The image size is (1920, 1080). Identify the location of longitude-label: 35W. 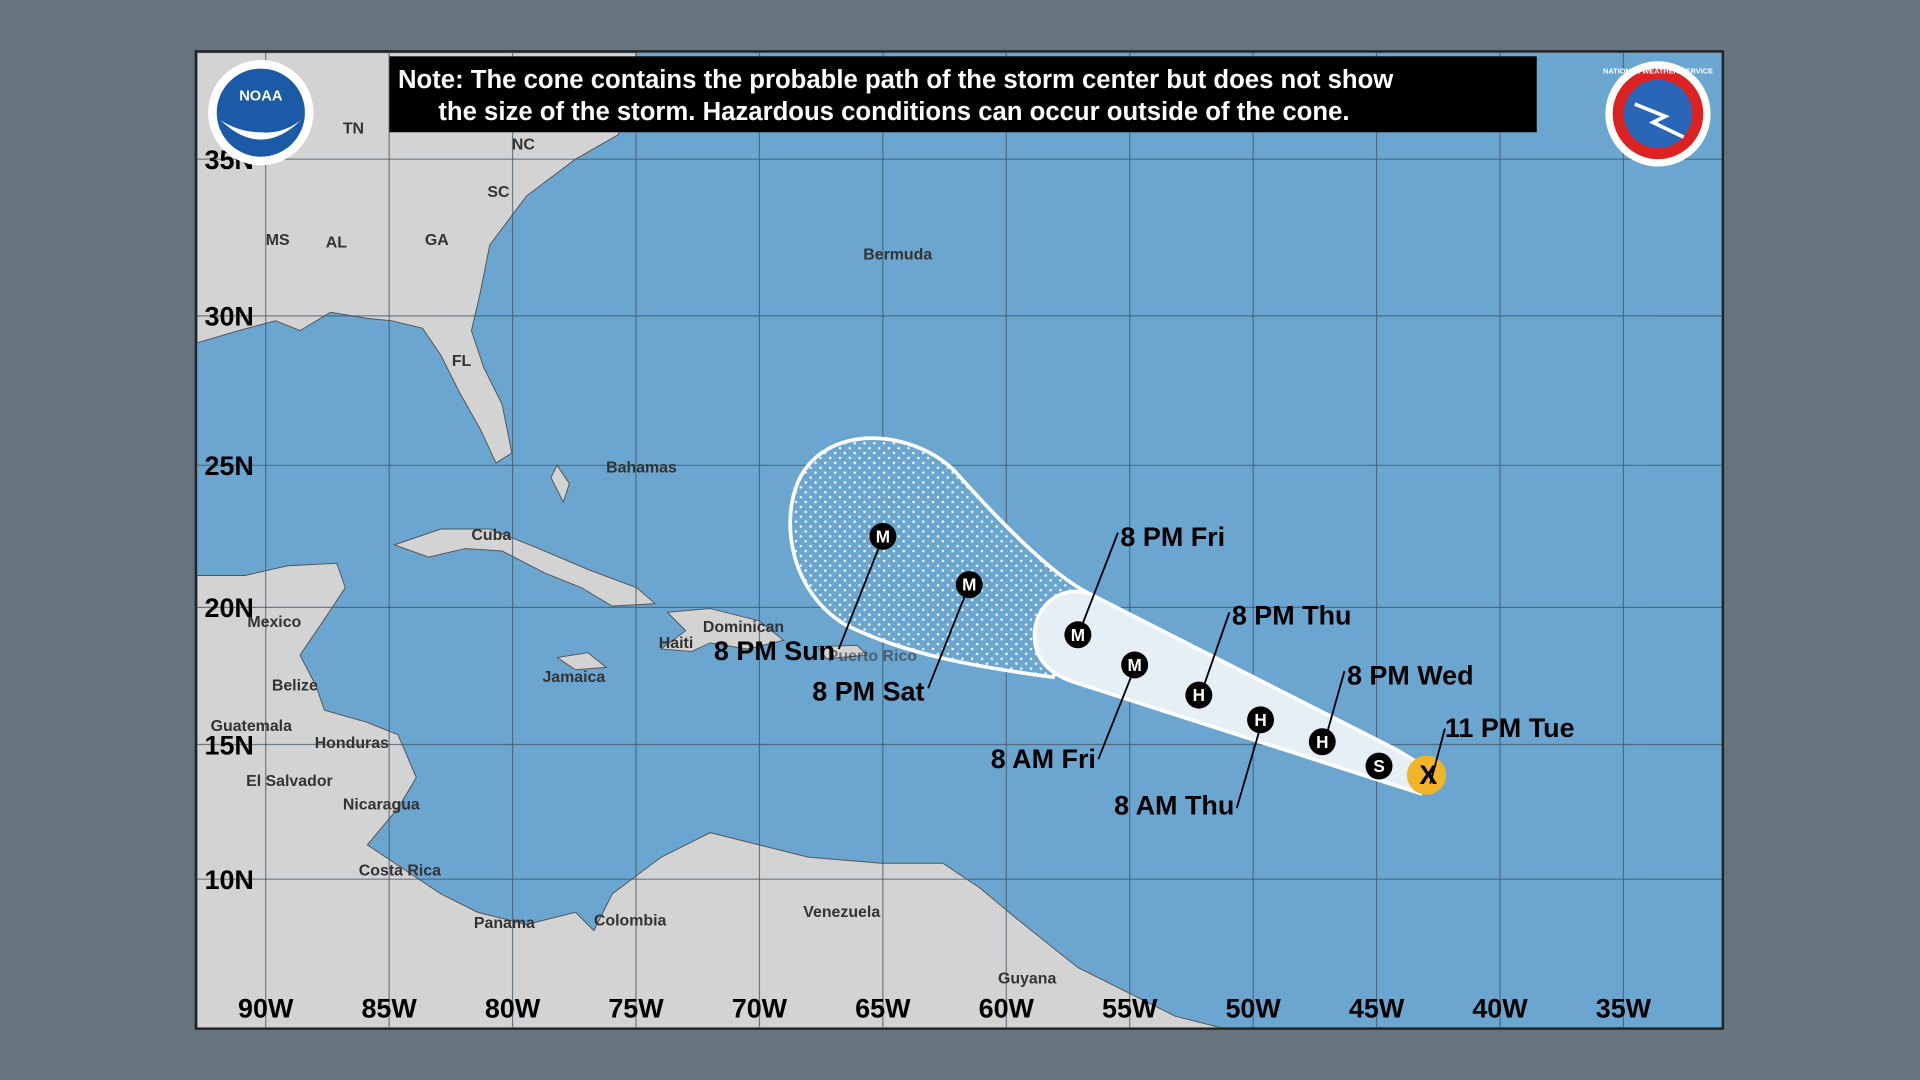
(1624, 1009).